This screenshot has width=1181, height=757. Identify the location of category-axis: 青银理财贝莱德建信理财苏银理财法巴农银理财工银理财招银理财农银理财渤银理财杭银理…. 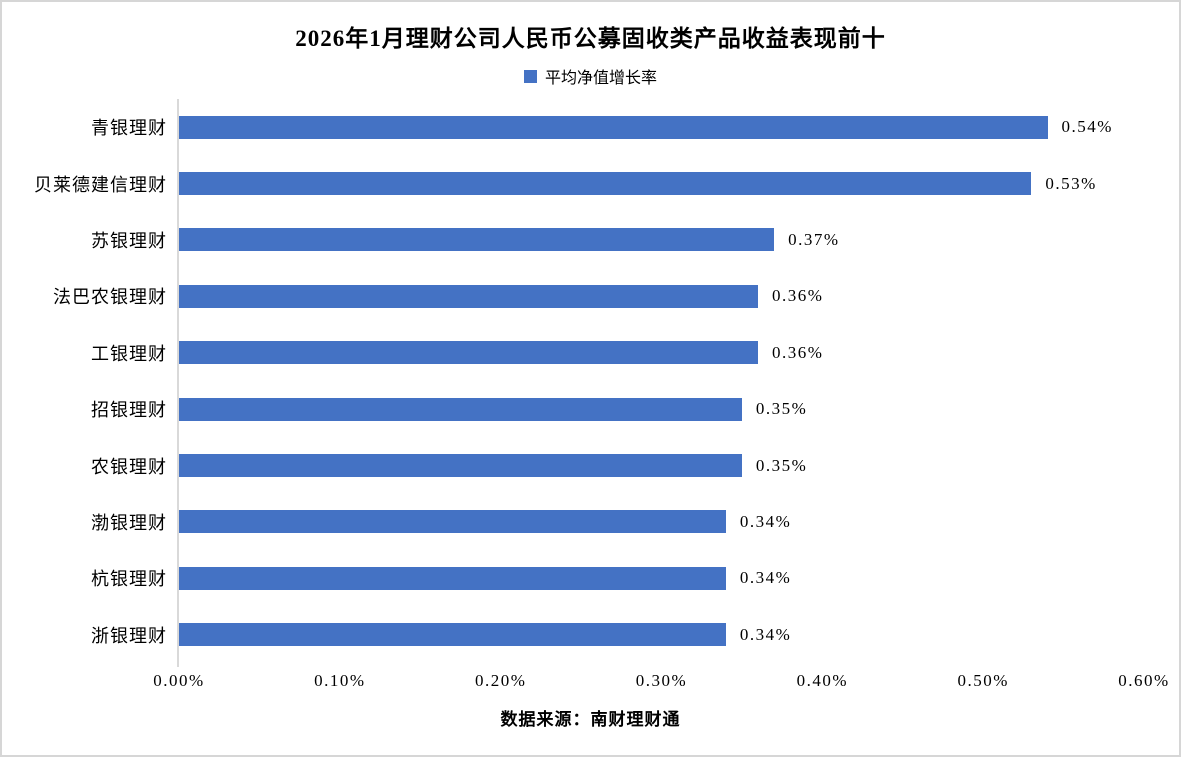
(89, 383).